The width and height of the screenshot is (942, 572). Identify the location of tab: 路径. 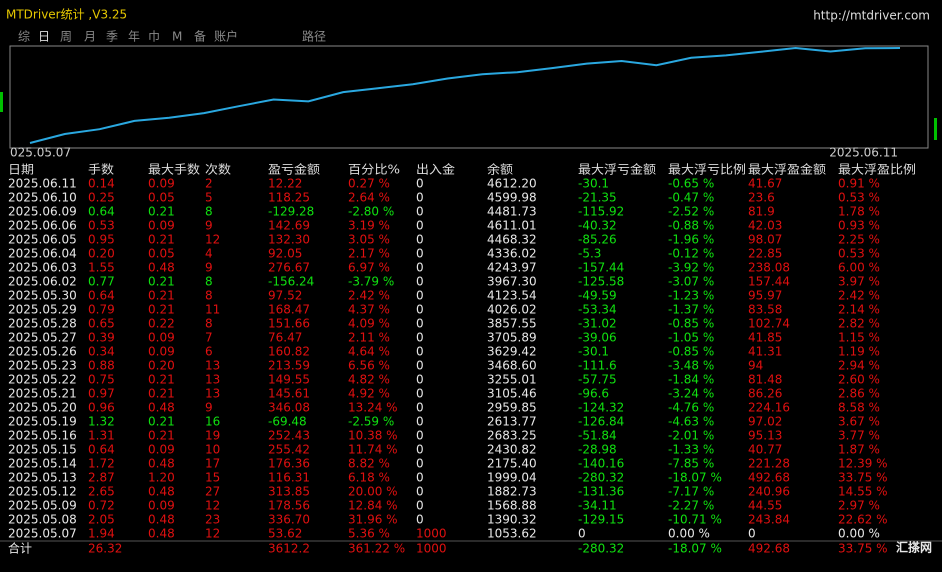
(314, 36).